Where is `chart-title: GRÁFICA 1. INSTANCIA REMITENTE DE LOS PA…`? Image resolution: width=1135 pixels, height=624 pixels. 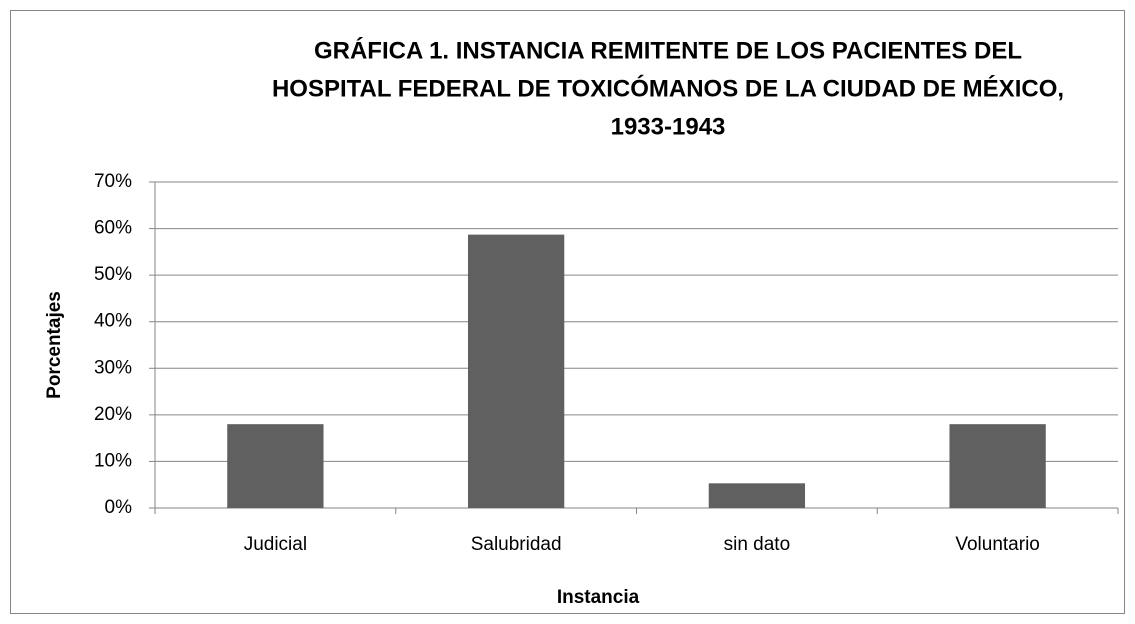 chart-title: GRÁFICA 1. INSTANCIA REMITENTE DE LOS PA… is located at coordinates (668, 50).